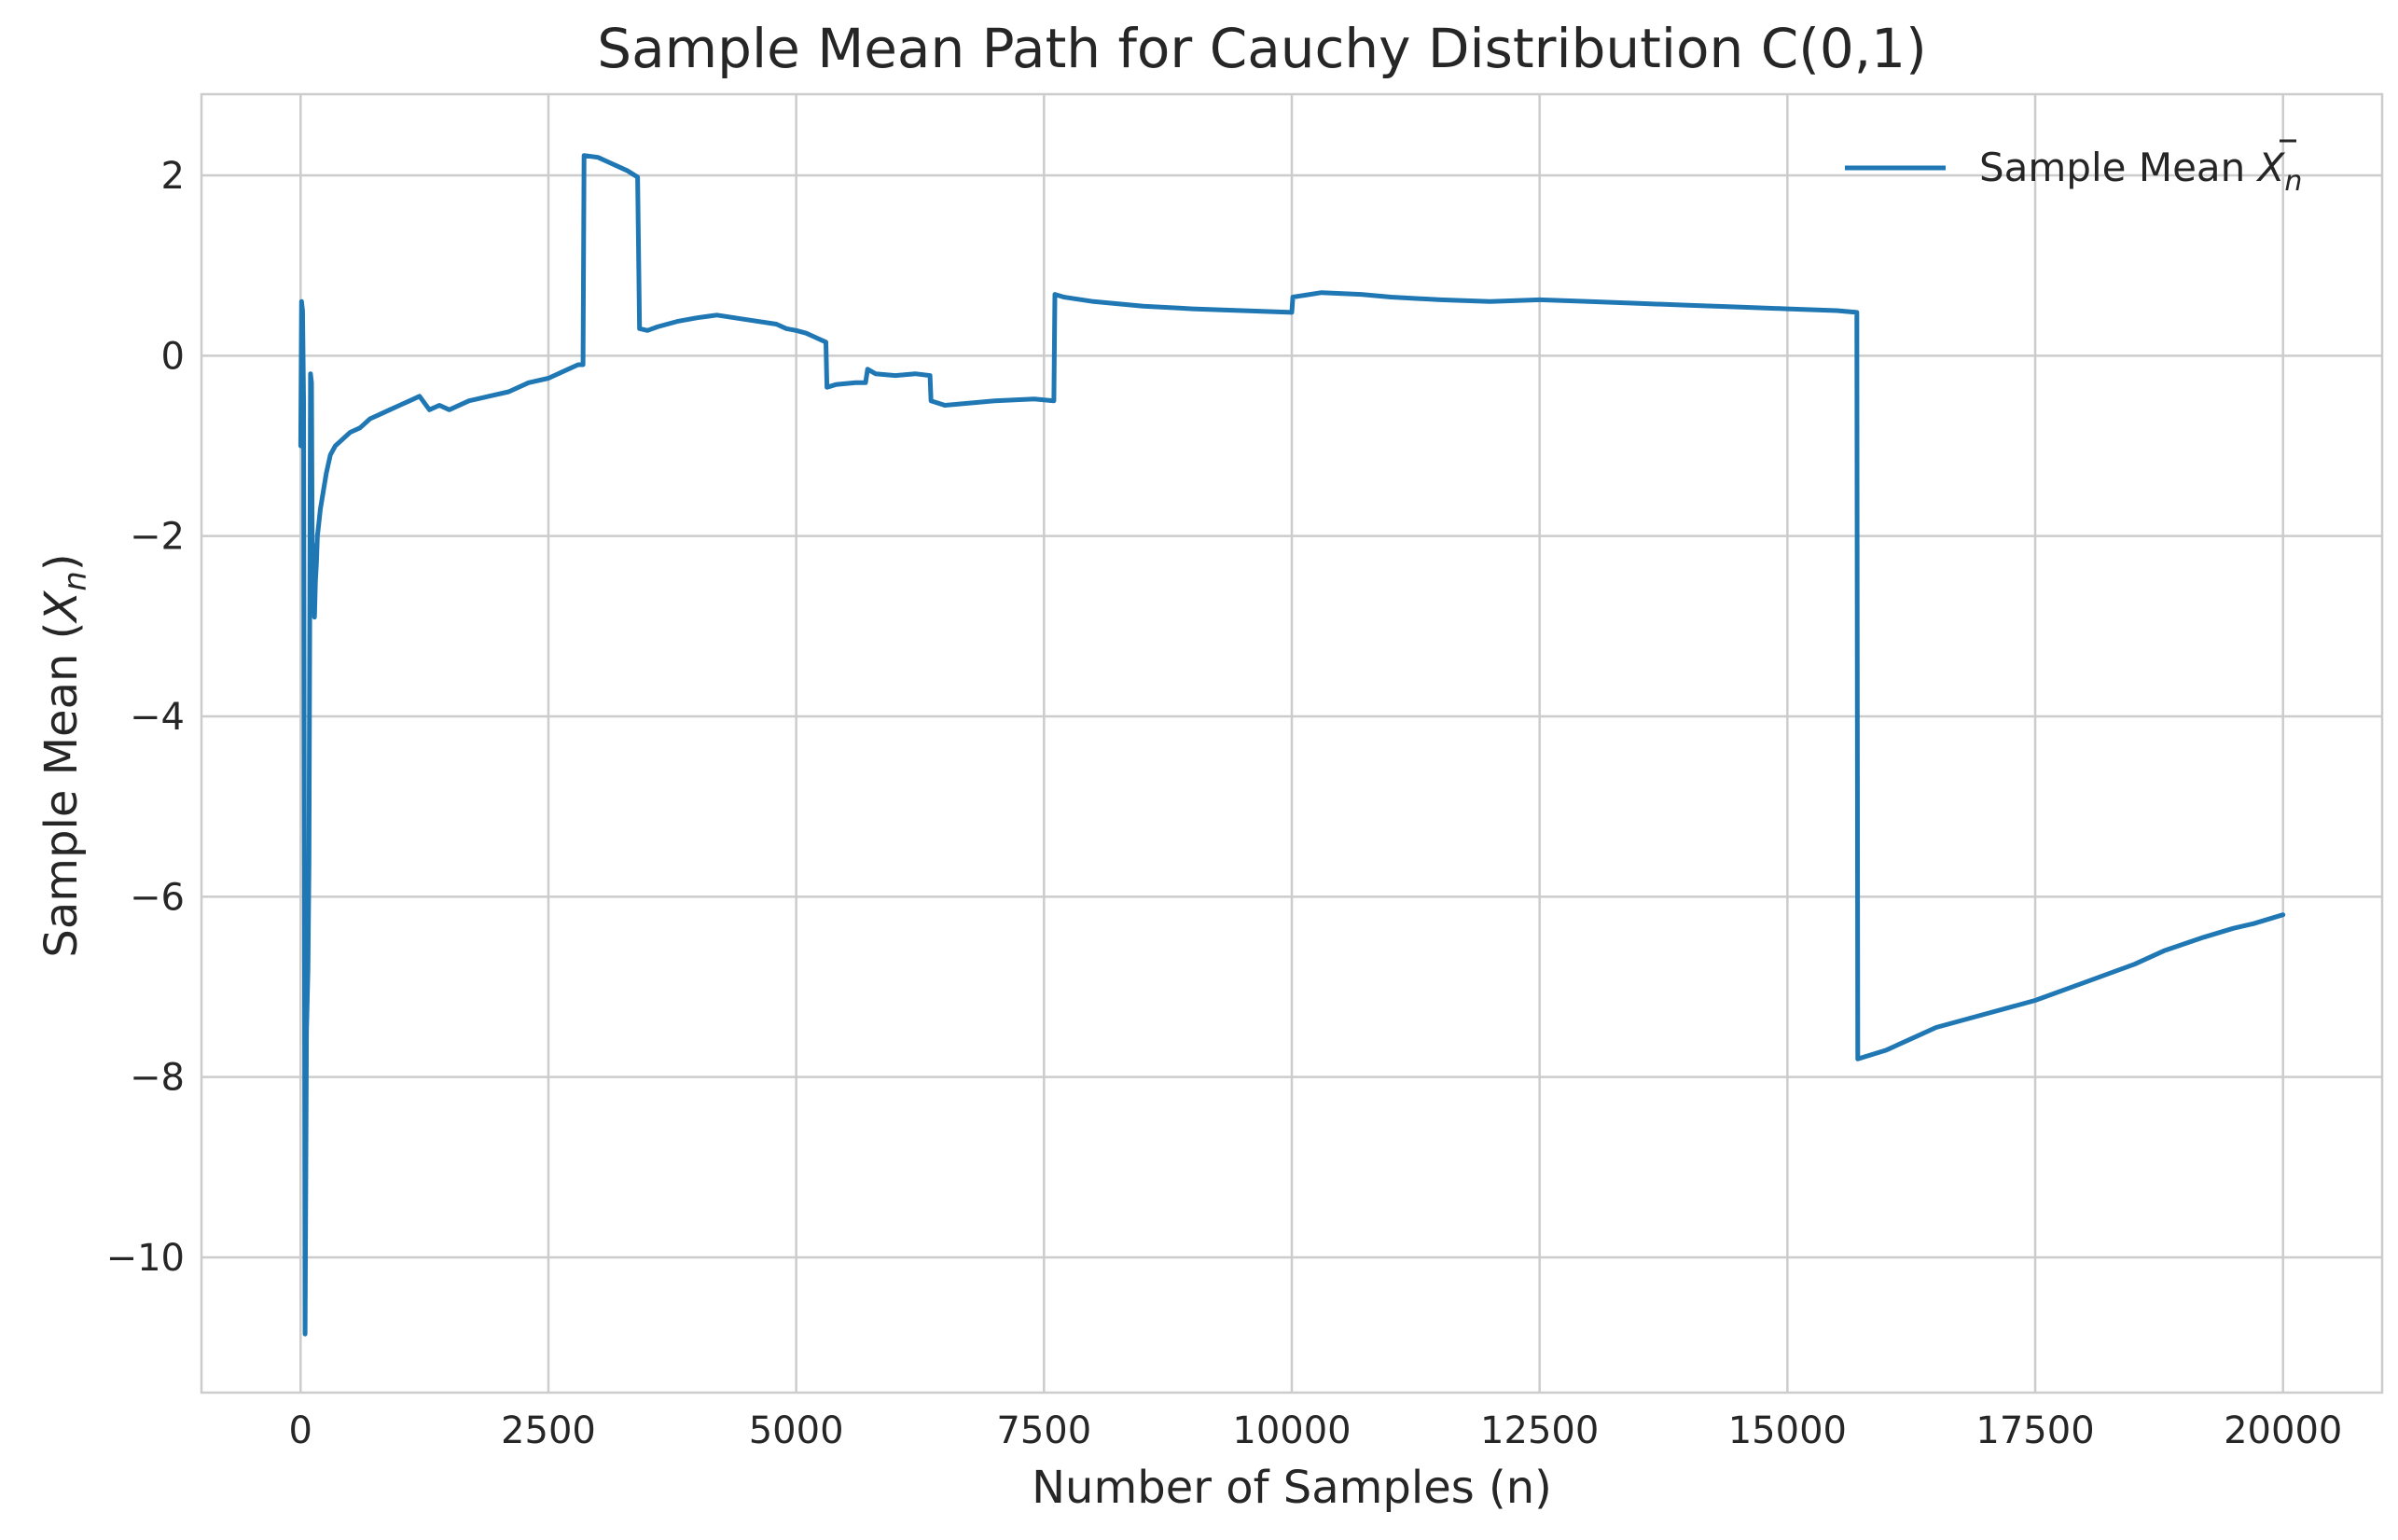 The height and width of the screenshot is (1540, 2398). I want to click on x-tick-label: 20000, so click(2283, 1430).